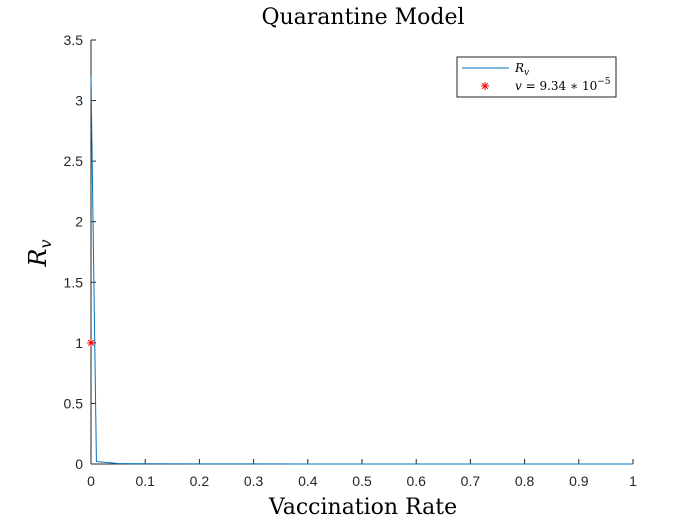 The image size is (700, 525). I want to click on x-tick-label: 0.4, so click(308, 481).